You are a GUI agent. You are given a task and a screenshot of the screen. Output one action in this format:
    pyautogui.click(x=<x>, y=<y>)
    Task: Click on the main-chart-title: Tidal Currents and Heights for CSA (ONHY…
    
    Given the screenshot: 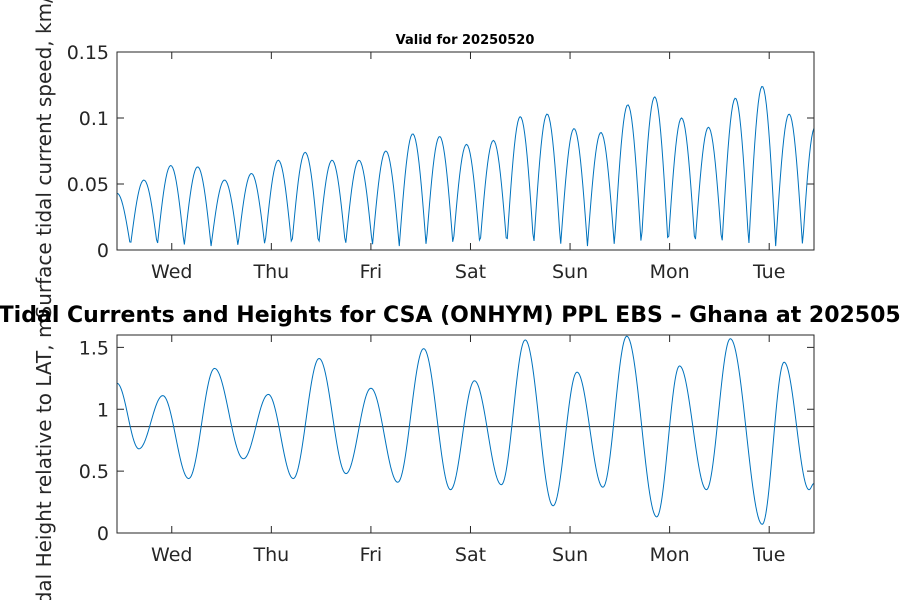 What is the action you would take?
    pyautogui.click(x=450, y=315)
    